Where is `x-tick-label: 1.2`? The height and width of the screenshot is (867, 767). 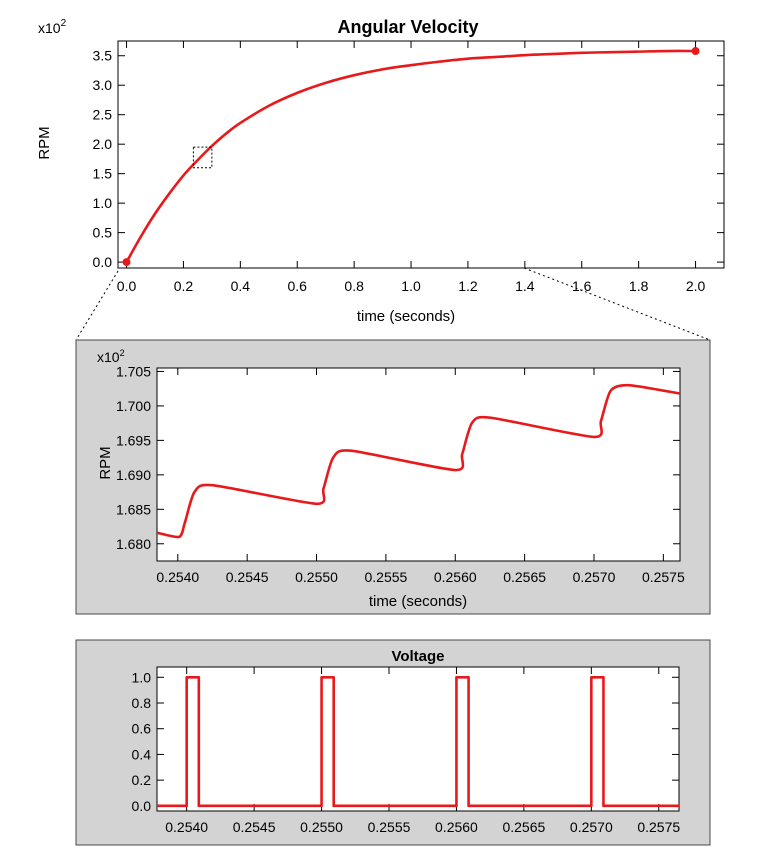 x-tick-label: 1.2 is located at coordinates (468, 286).